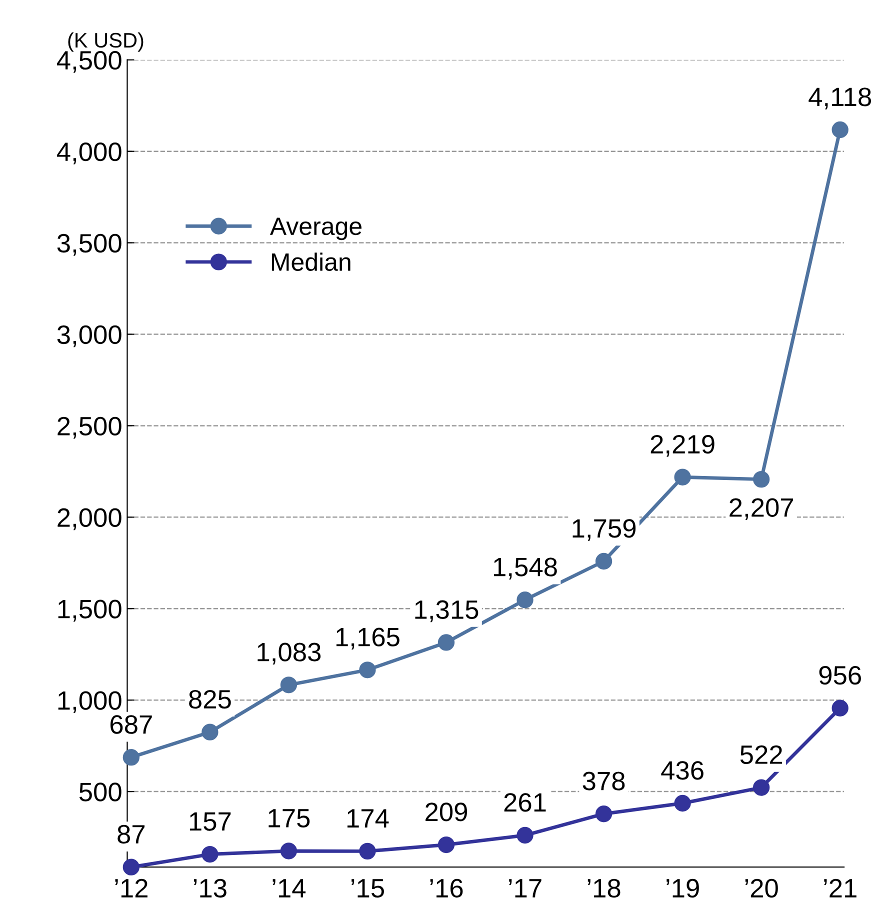  What do you see at coordinates (368, 888) in the screenshot?
I see `x-tick-label: ’15` at bounding box center [368, 888].